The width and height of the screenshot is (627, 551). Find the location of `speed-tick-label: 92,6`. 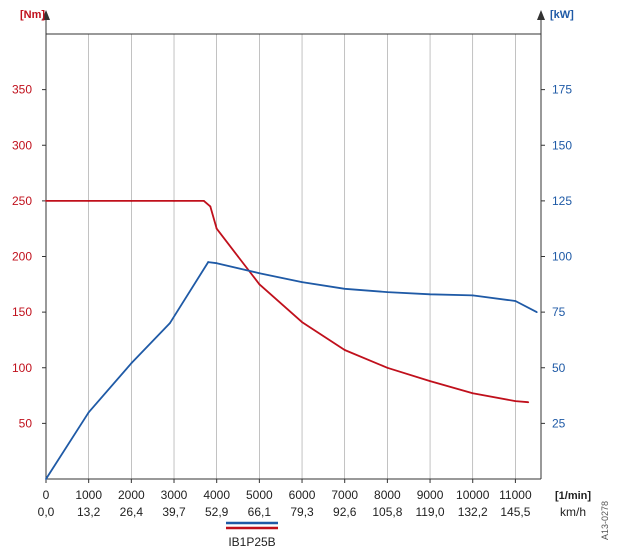

speed-tick-label: 92,6 is located at coordinates (345, 512).